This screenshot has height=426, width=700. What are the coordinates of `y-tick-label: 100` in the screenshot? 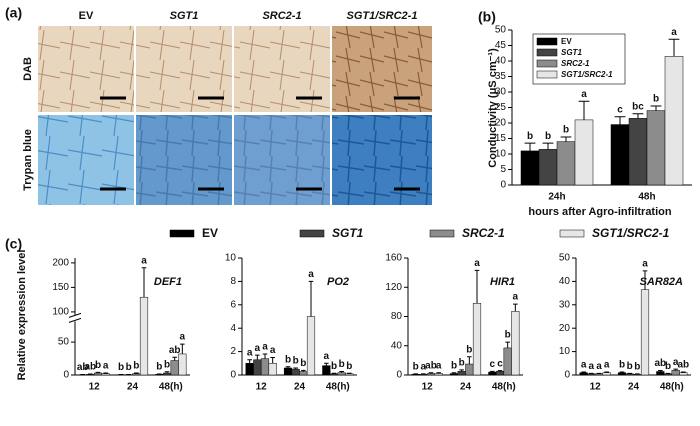 It's located at (60, 312).